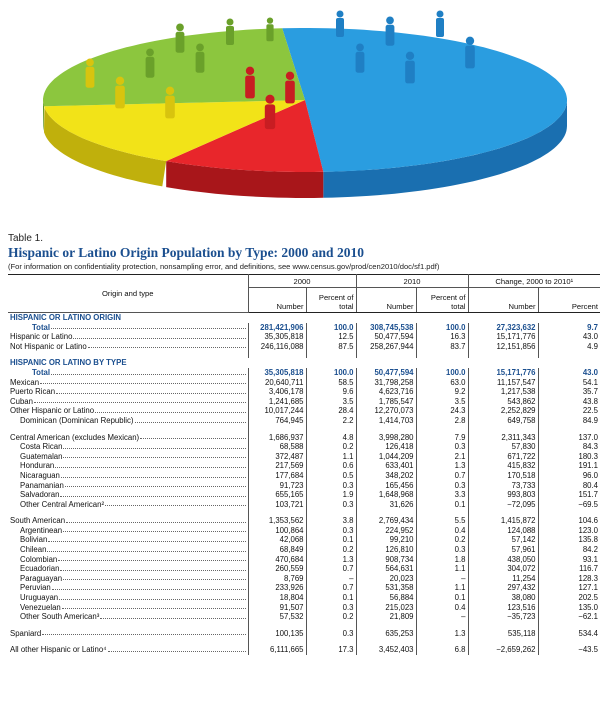 The height and width of the screenshot is (728, 608). Describe the element at coordinates (276, 346) in the screenshot. I see `cell: 246,116,088` at that location.